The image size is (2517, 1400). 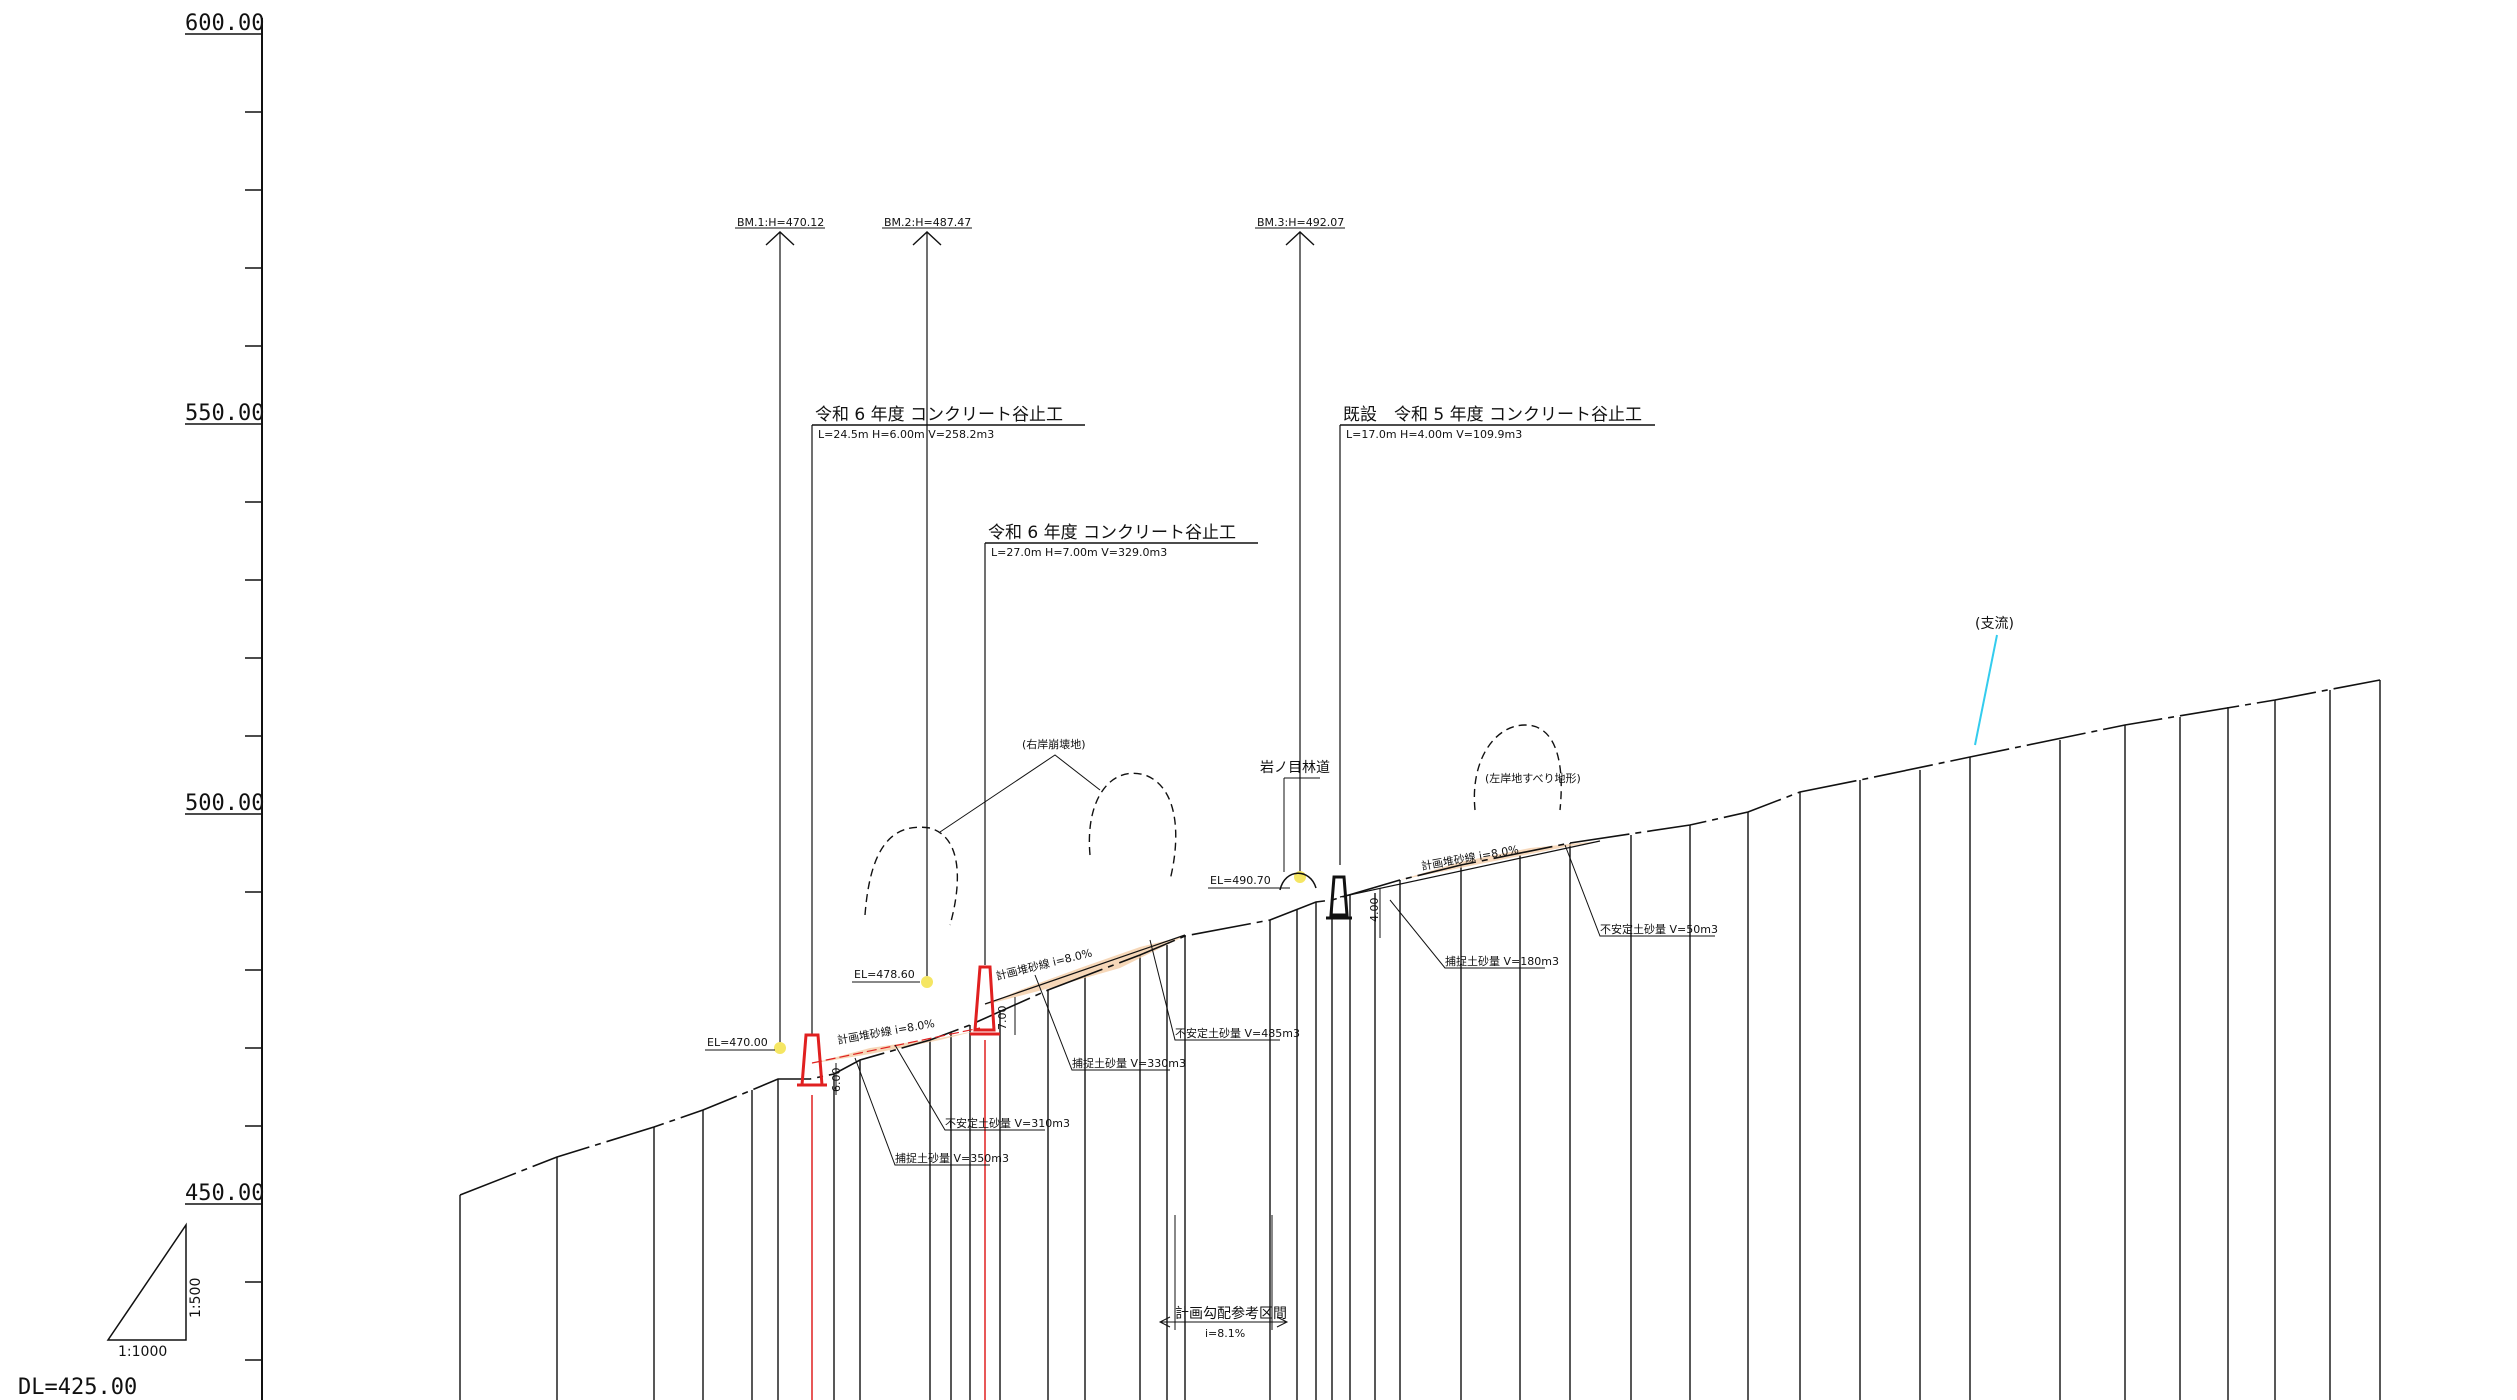 What do you see at coordinates (1300, 222) in the screenshot?
I see `benchmark-3-label: BM.3:H=492.07` at bounding box center [1300, 222].